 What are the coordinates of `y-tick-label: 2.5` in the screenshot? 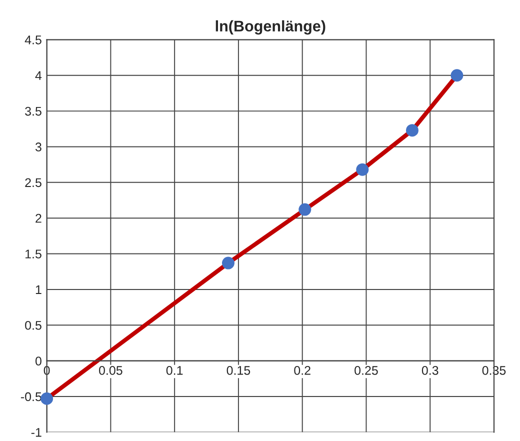 It's located at (33, 183).